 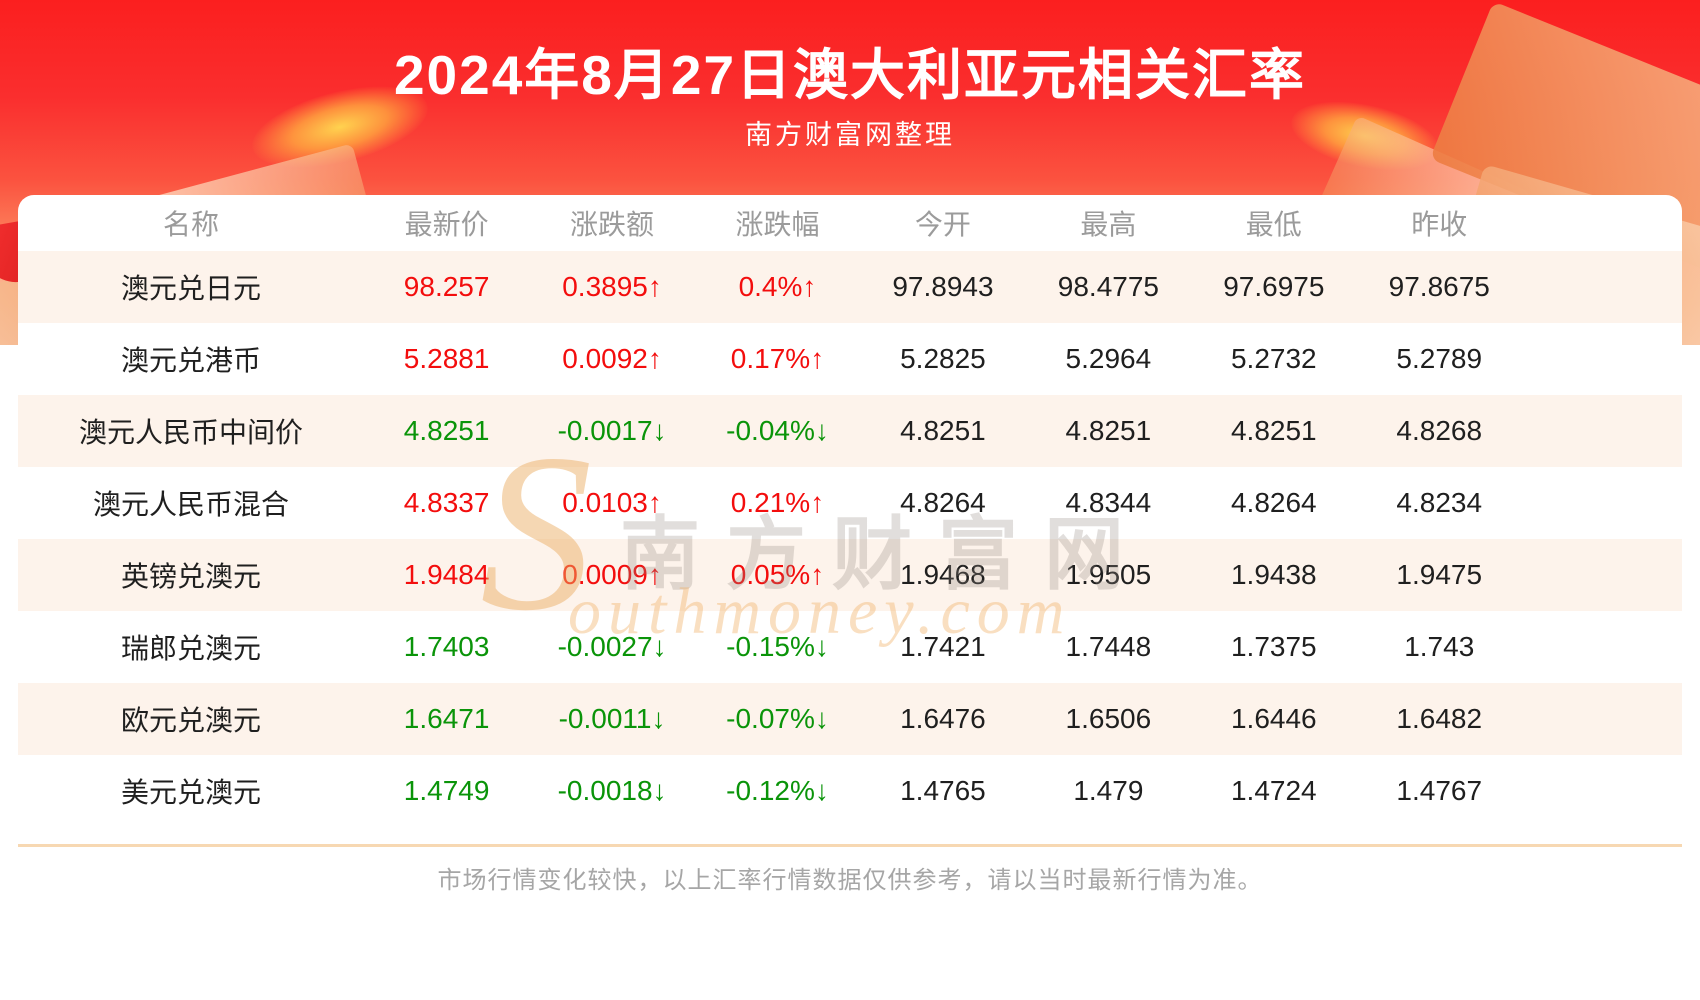 What do you see at coordinates (942, 224) in the screenshot?
I see `column-header: 今开` at bounding box center [942, 224].